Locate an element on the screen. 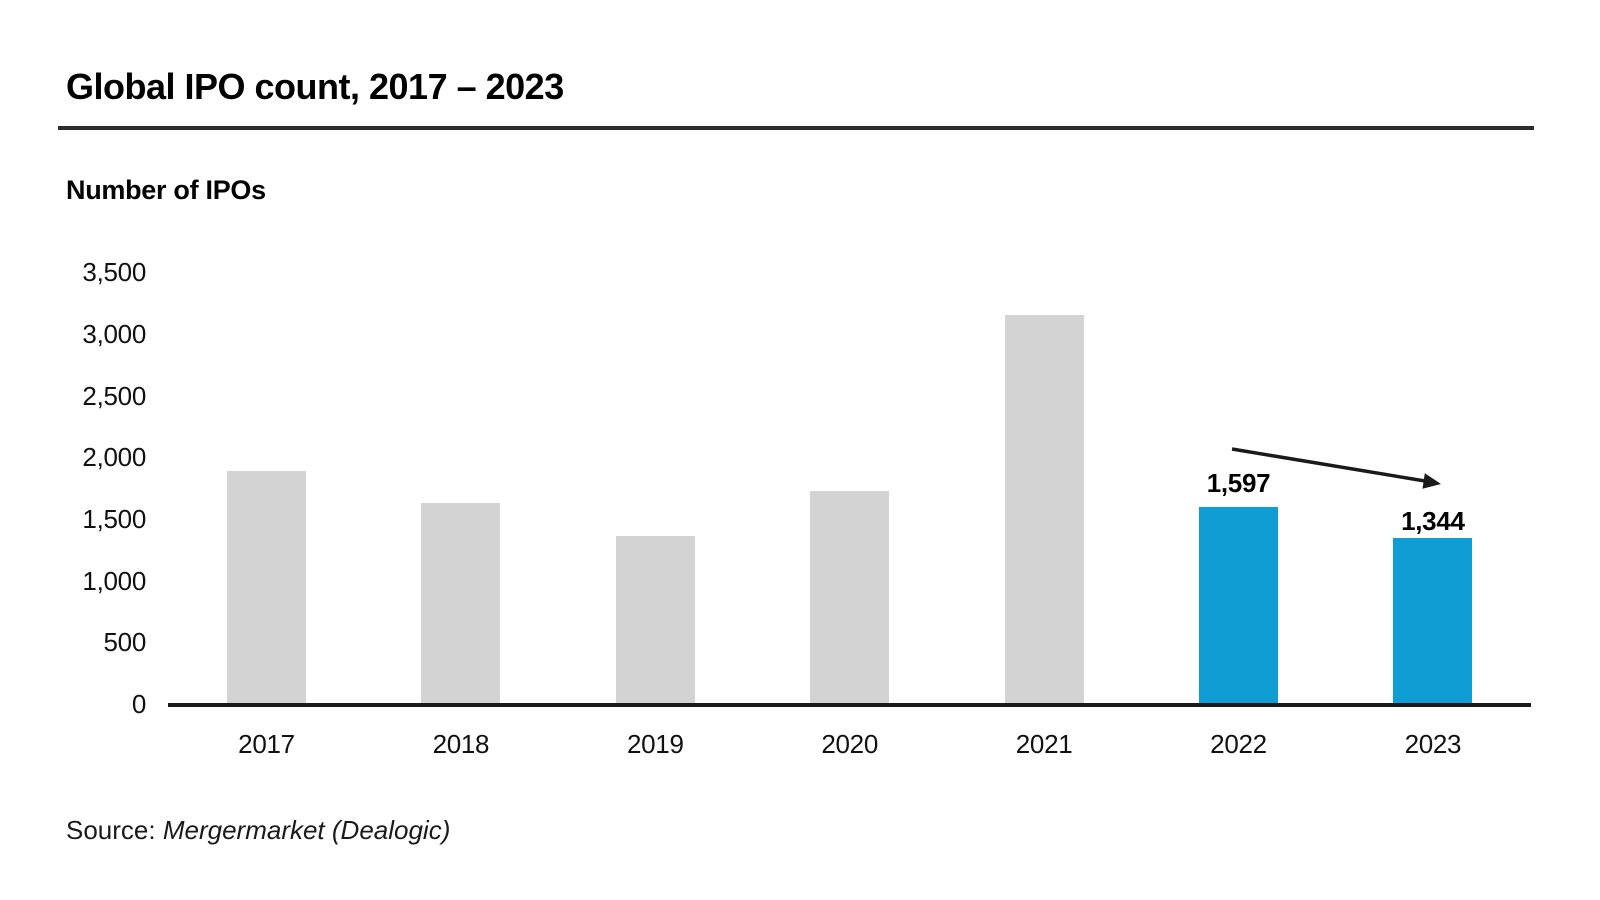 This screenshot has width=1600, height=900. y-tick-label-3500: 3,500 is located at coordinates (114, 272).